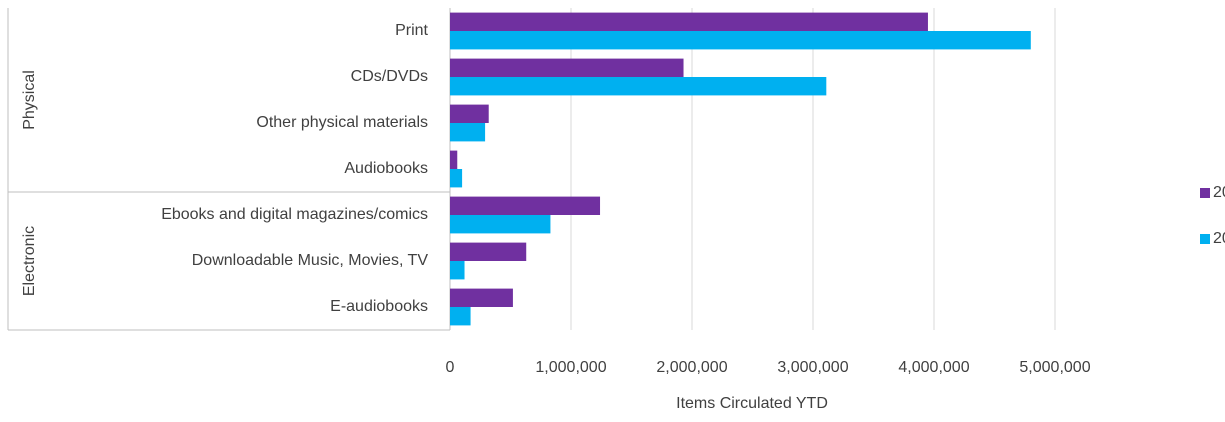 Image resolution: width=1225 pixels, height=422 pixels. What do you see at coordinates (1219, 238) in the screenshot?
I see `legend-label: 2013` at bounding box center [1219, 238].